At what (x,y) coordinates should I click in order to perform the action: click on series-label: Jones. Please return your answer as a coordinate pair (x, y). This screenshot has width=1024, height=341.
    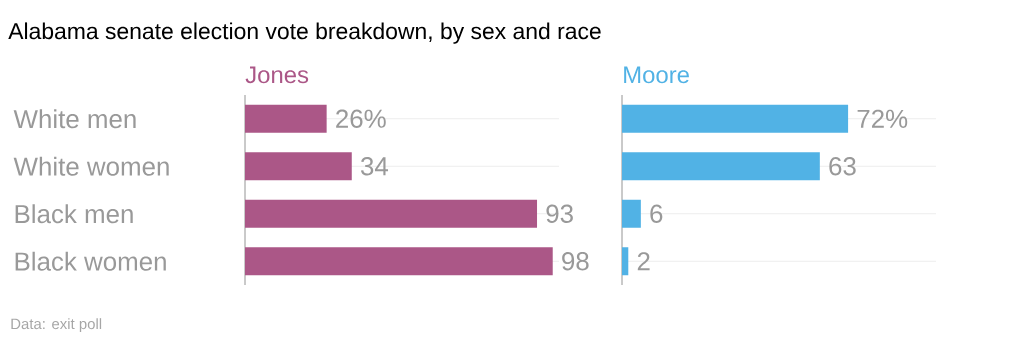
    Looking at the image, I should click on (277, 75).